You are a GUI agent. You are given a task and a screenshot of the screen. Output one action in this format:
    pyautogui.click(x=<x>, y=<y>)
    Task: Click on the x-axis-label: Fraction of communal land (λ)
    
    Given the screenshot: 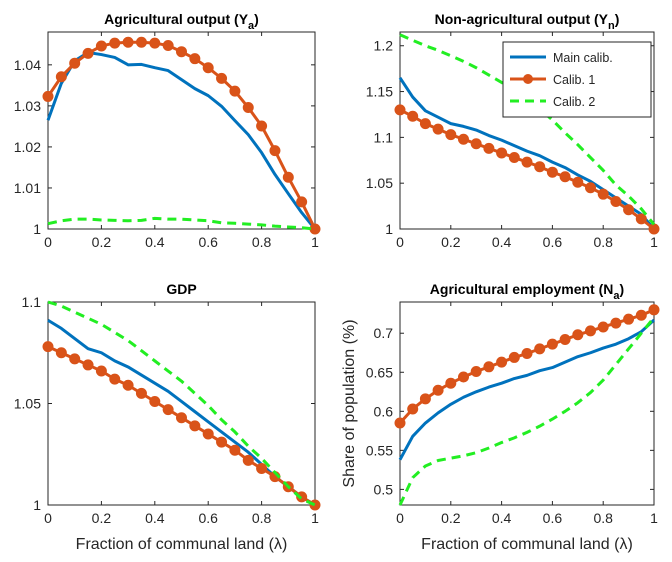 What is the action you would take?
    pyautogui.click(x=182, y=544)
    